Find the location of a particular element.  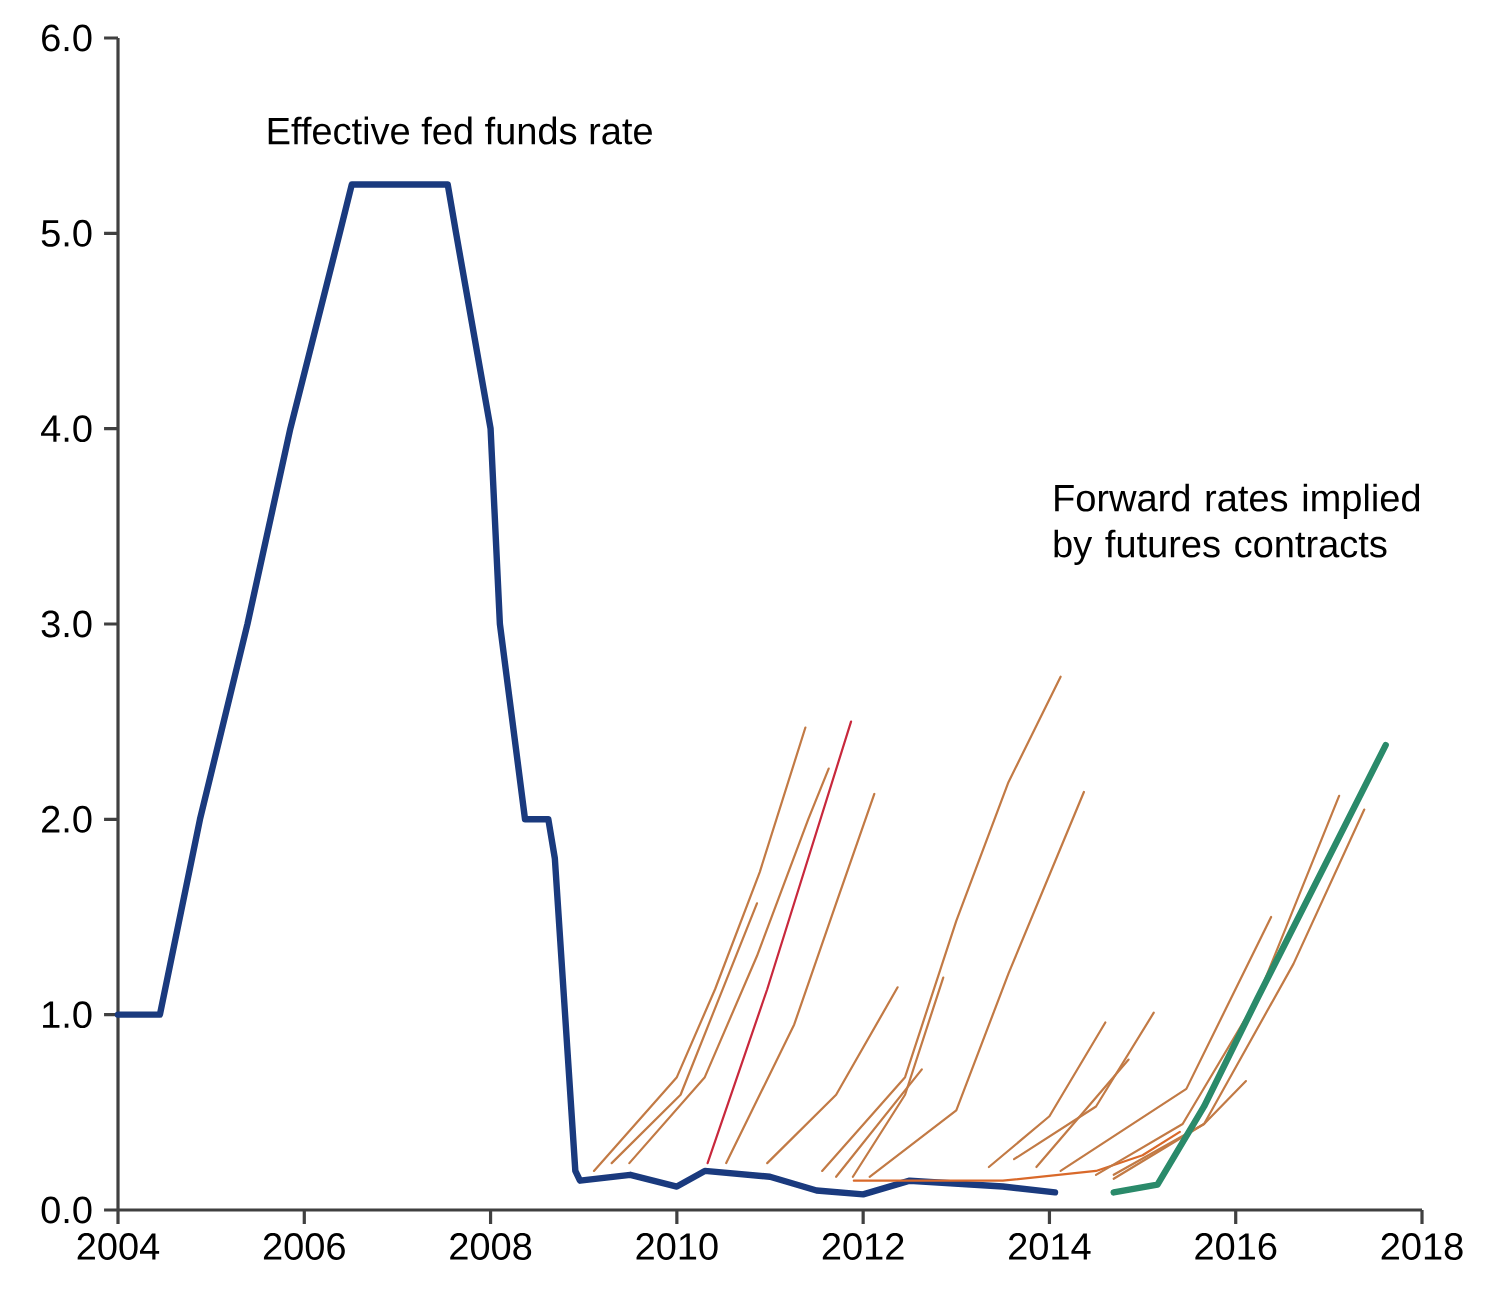

y-tick-label: 1.0 is located at coordinates (67, 1015).